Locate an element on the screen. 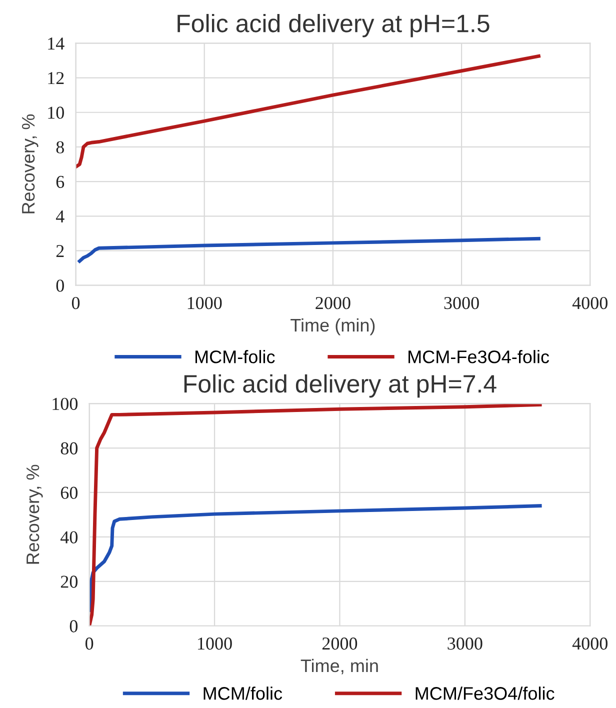  legend-label: MCM/folic is located at coordinates (243, 693).